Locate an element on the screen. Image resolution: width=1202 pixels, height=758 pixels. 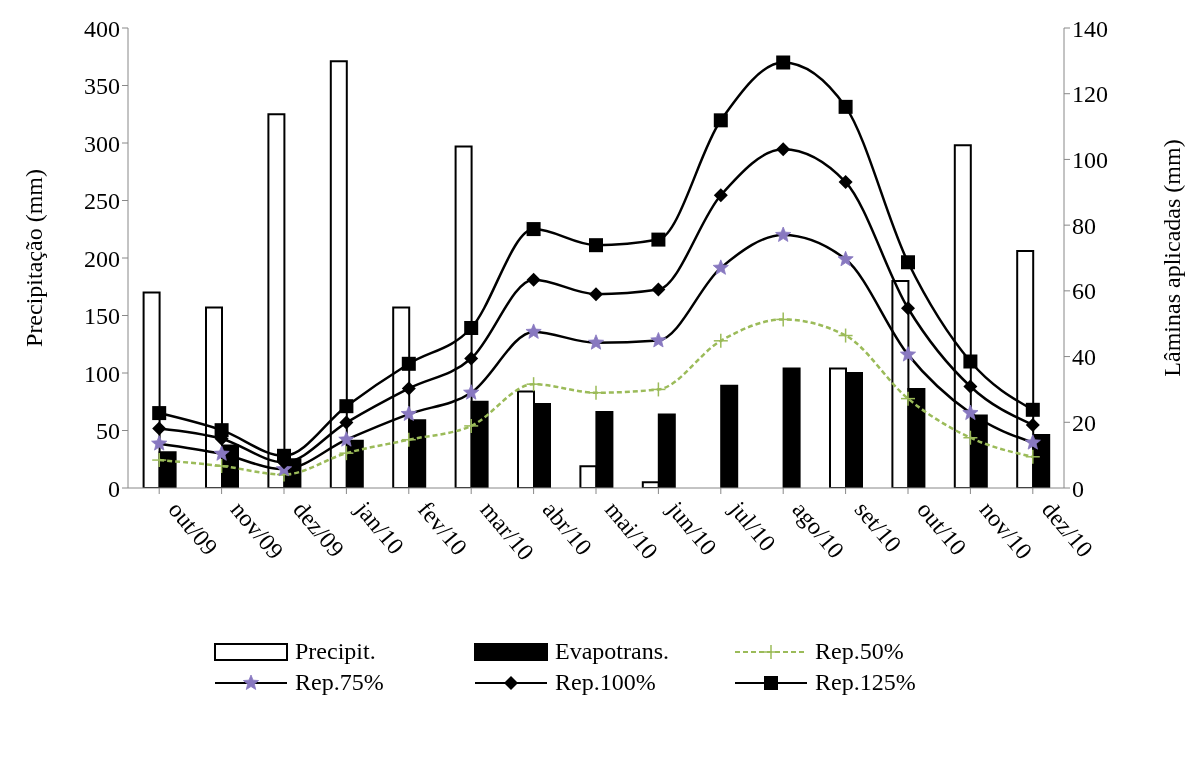
y2-tick-label: 60 is located at coordinates (1084, 291).